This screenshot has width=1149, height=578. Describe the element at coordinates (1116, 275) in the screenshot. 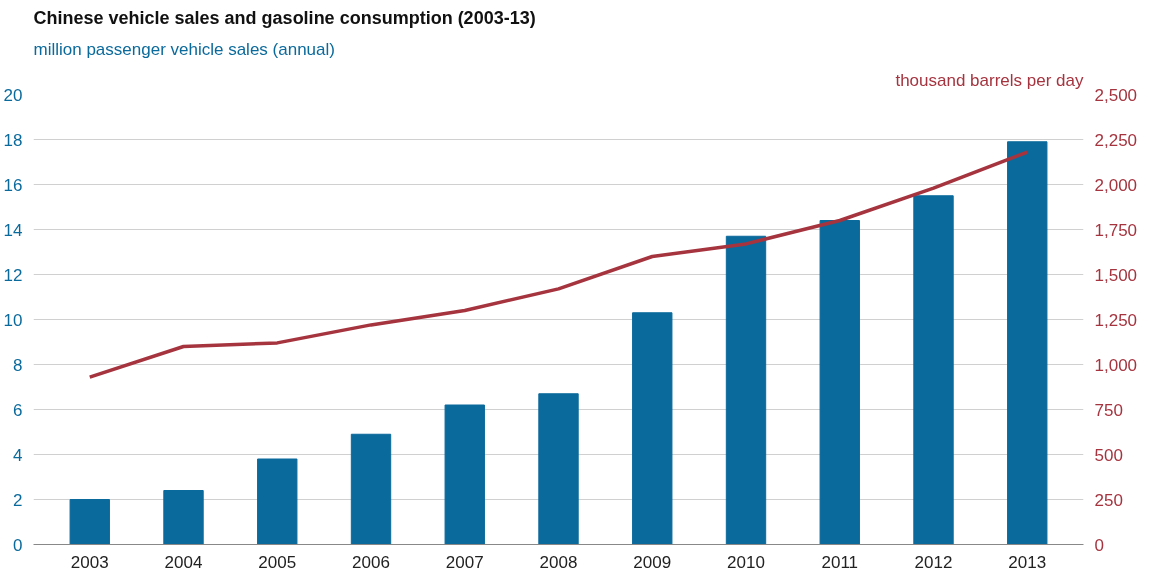

I see `y2-tick-label: 1,500` at that location.